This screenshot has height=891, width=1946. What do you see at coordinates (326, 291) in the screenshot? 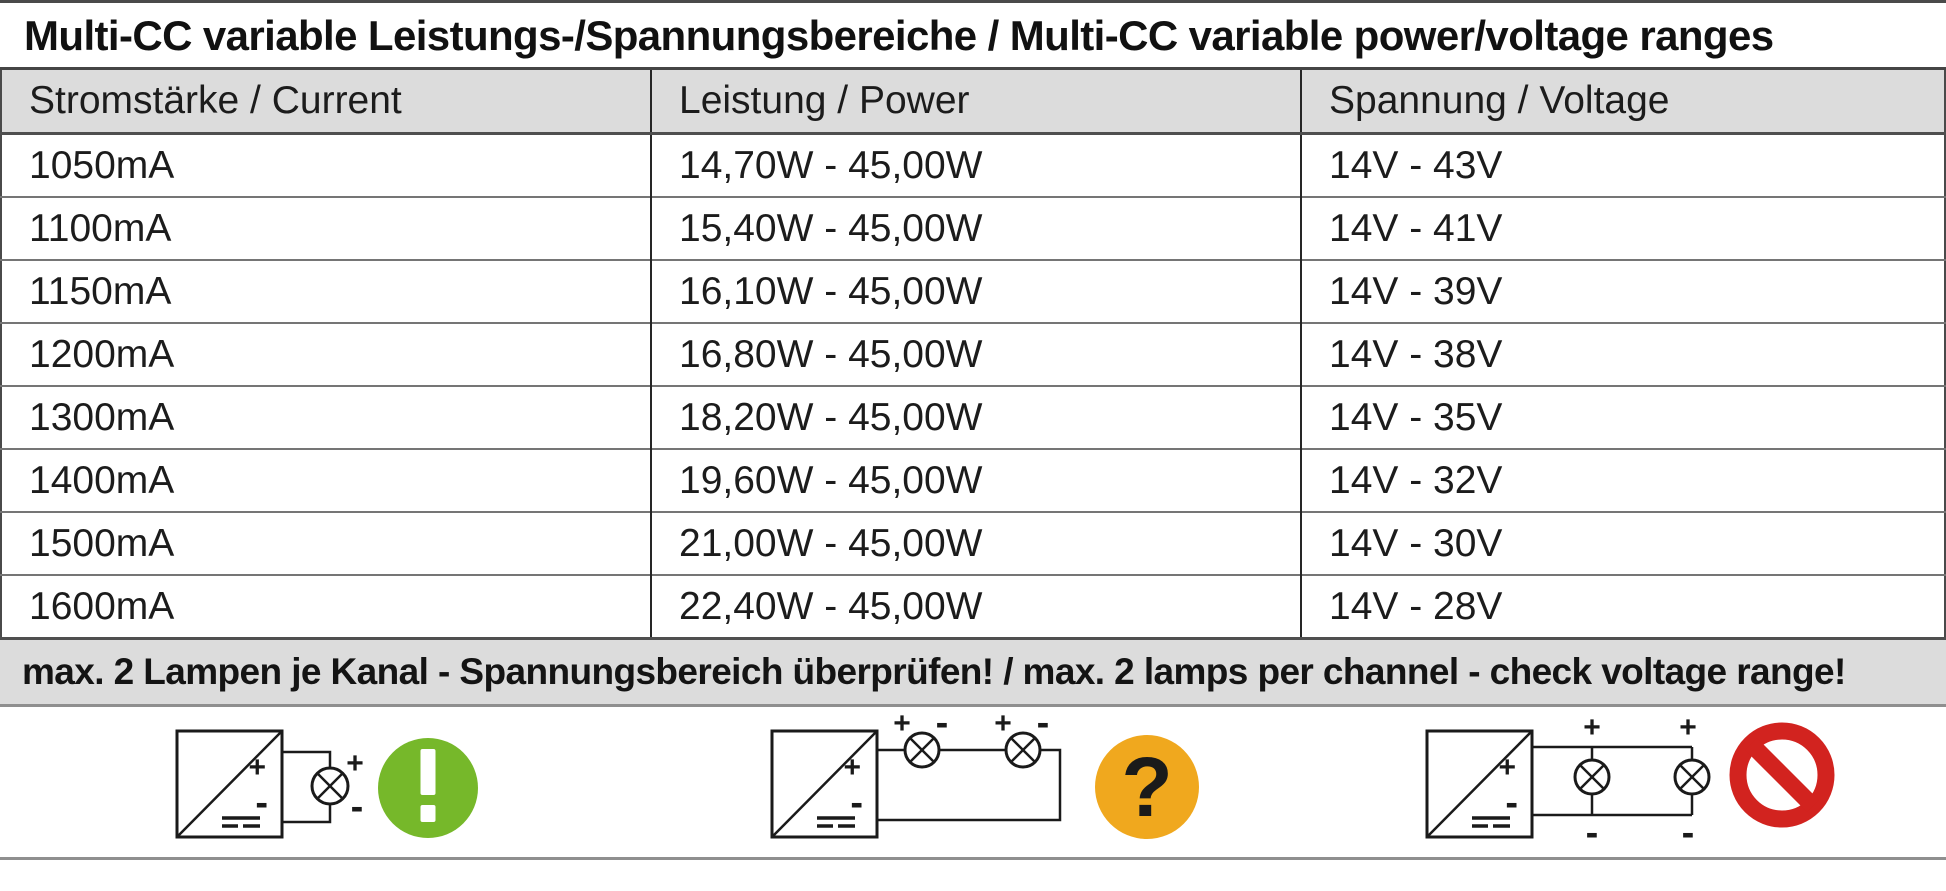
I see `current-cell: 1150mA` at bounding box center [326, 291].